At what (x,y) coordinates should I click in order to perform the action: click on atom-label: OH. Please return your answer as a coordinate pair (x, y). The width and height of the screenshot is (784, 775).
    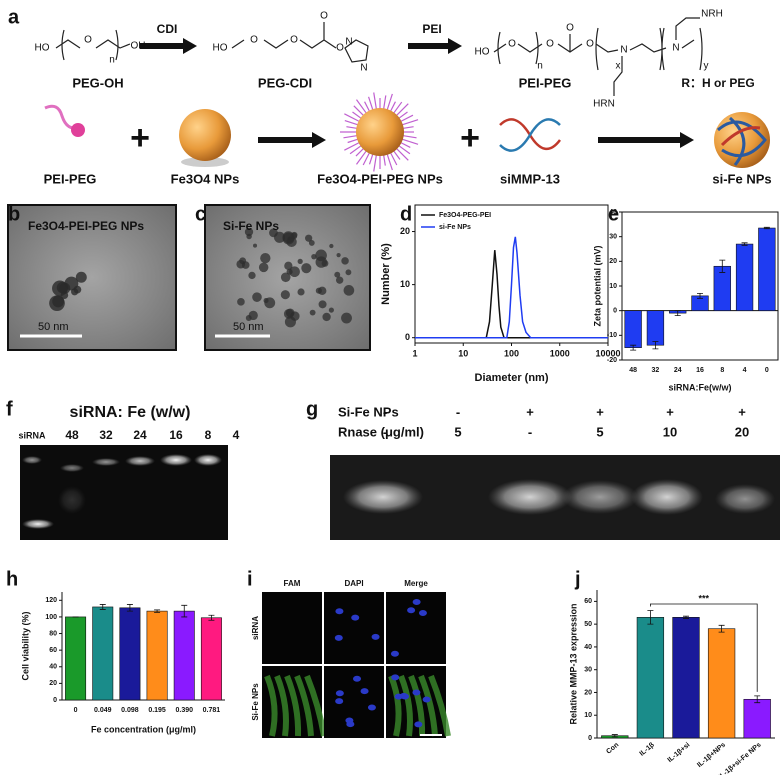
    Looking at the image, I should click on (138, 46).